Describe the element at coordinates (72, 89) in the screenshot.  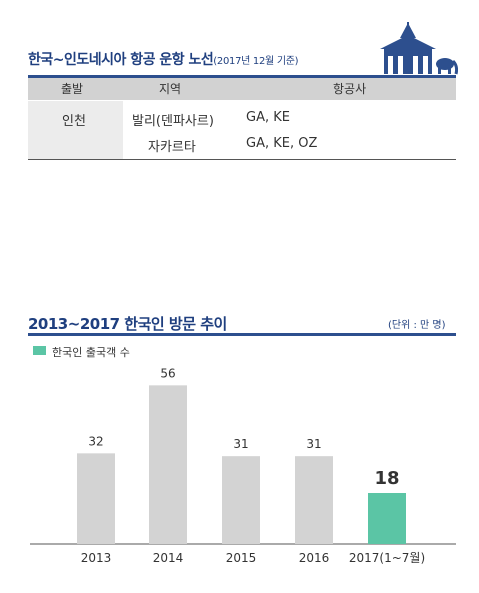
I see `header-departure: 출발` at that location.